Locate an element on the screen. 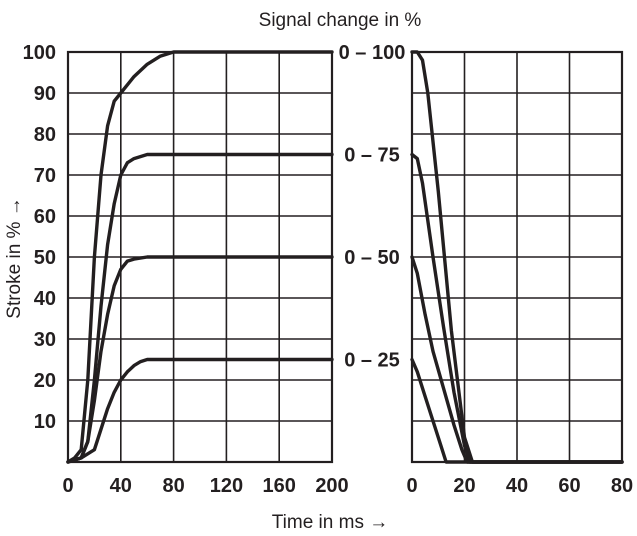 The image size is (637, 536). x-tick-label-rise-1: 40 is located at coordinates (121, 486).